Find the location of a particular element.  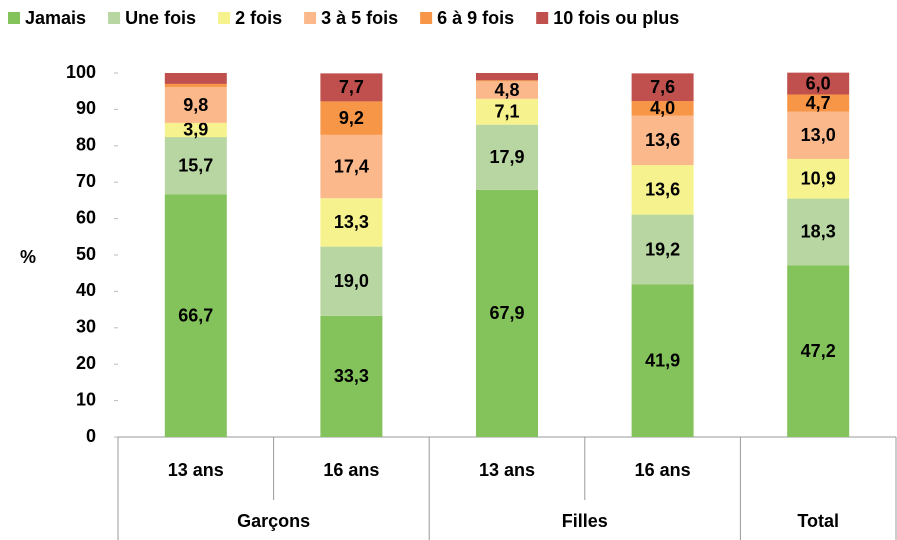

y-tick-label: 60 is located at coordinates (86, 217).